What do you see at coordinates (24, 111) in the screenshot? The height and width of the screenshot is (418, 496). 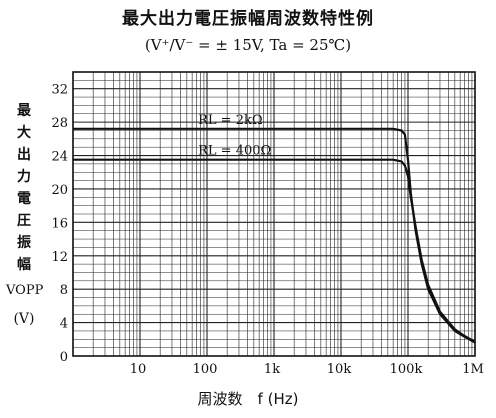 I see `y-axis-label-char: 最` at bounding box center [24, 111].